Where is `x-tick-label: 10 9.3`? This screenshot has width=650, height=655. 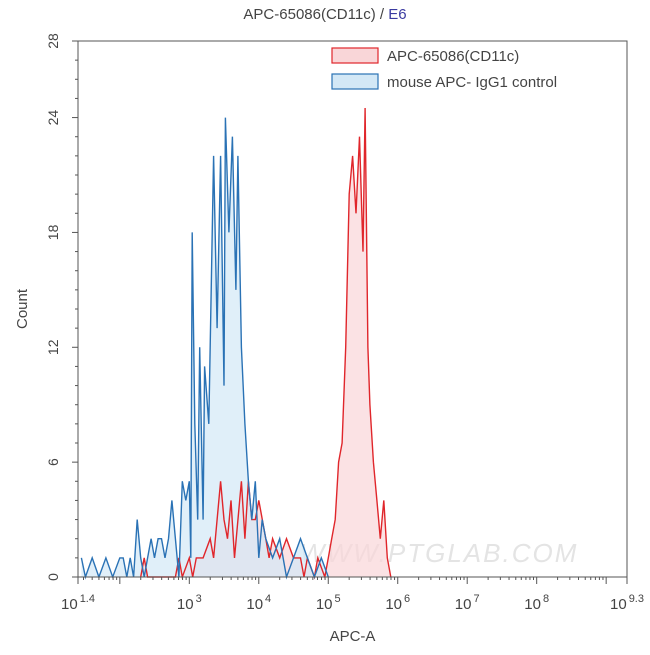
x-tick-label: 10 9.3 is located at coordinates (627, 603).